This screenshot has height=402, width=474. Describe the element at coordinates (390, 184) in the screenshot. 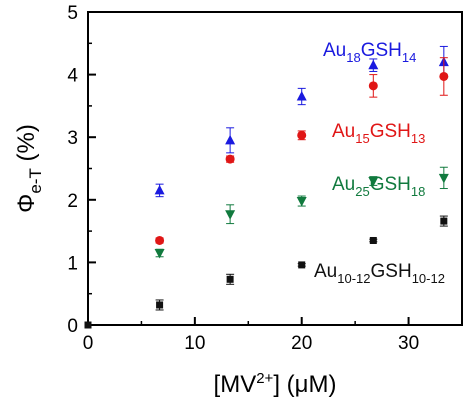

I see `label-au25gsh18-c: GSH` at that location.